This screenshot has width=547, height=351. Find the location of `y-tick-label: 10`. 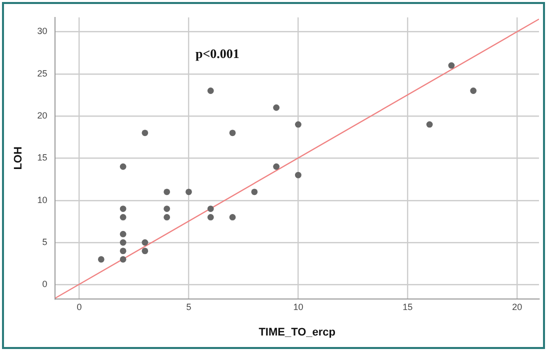

y-tick-label: 10 is located at coordinates (42, 199).